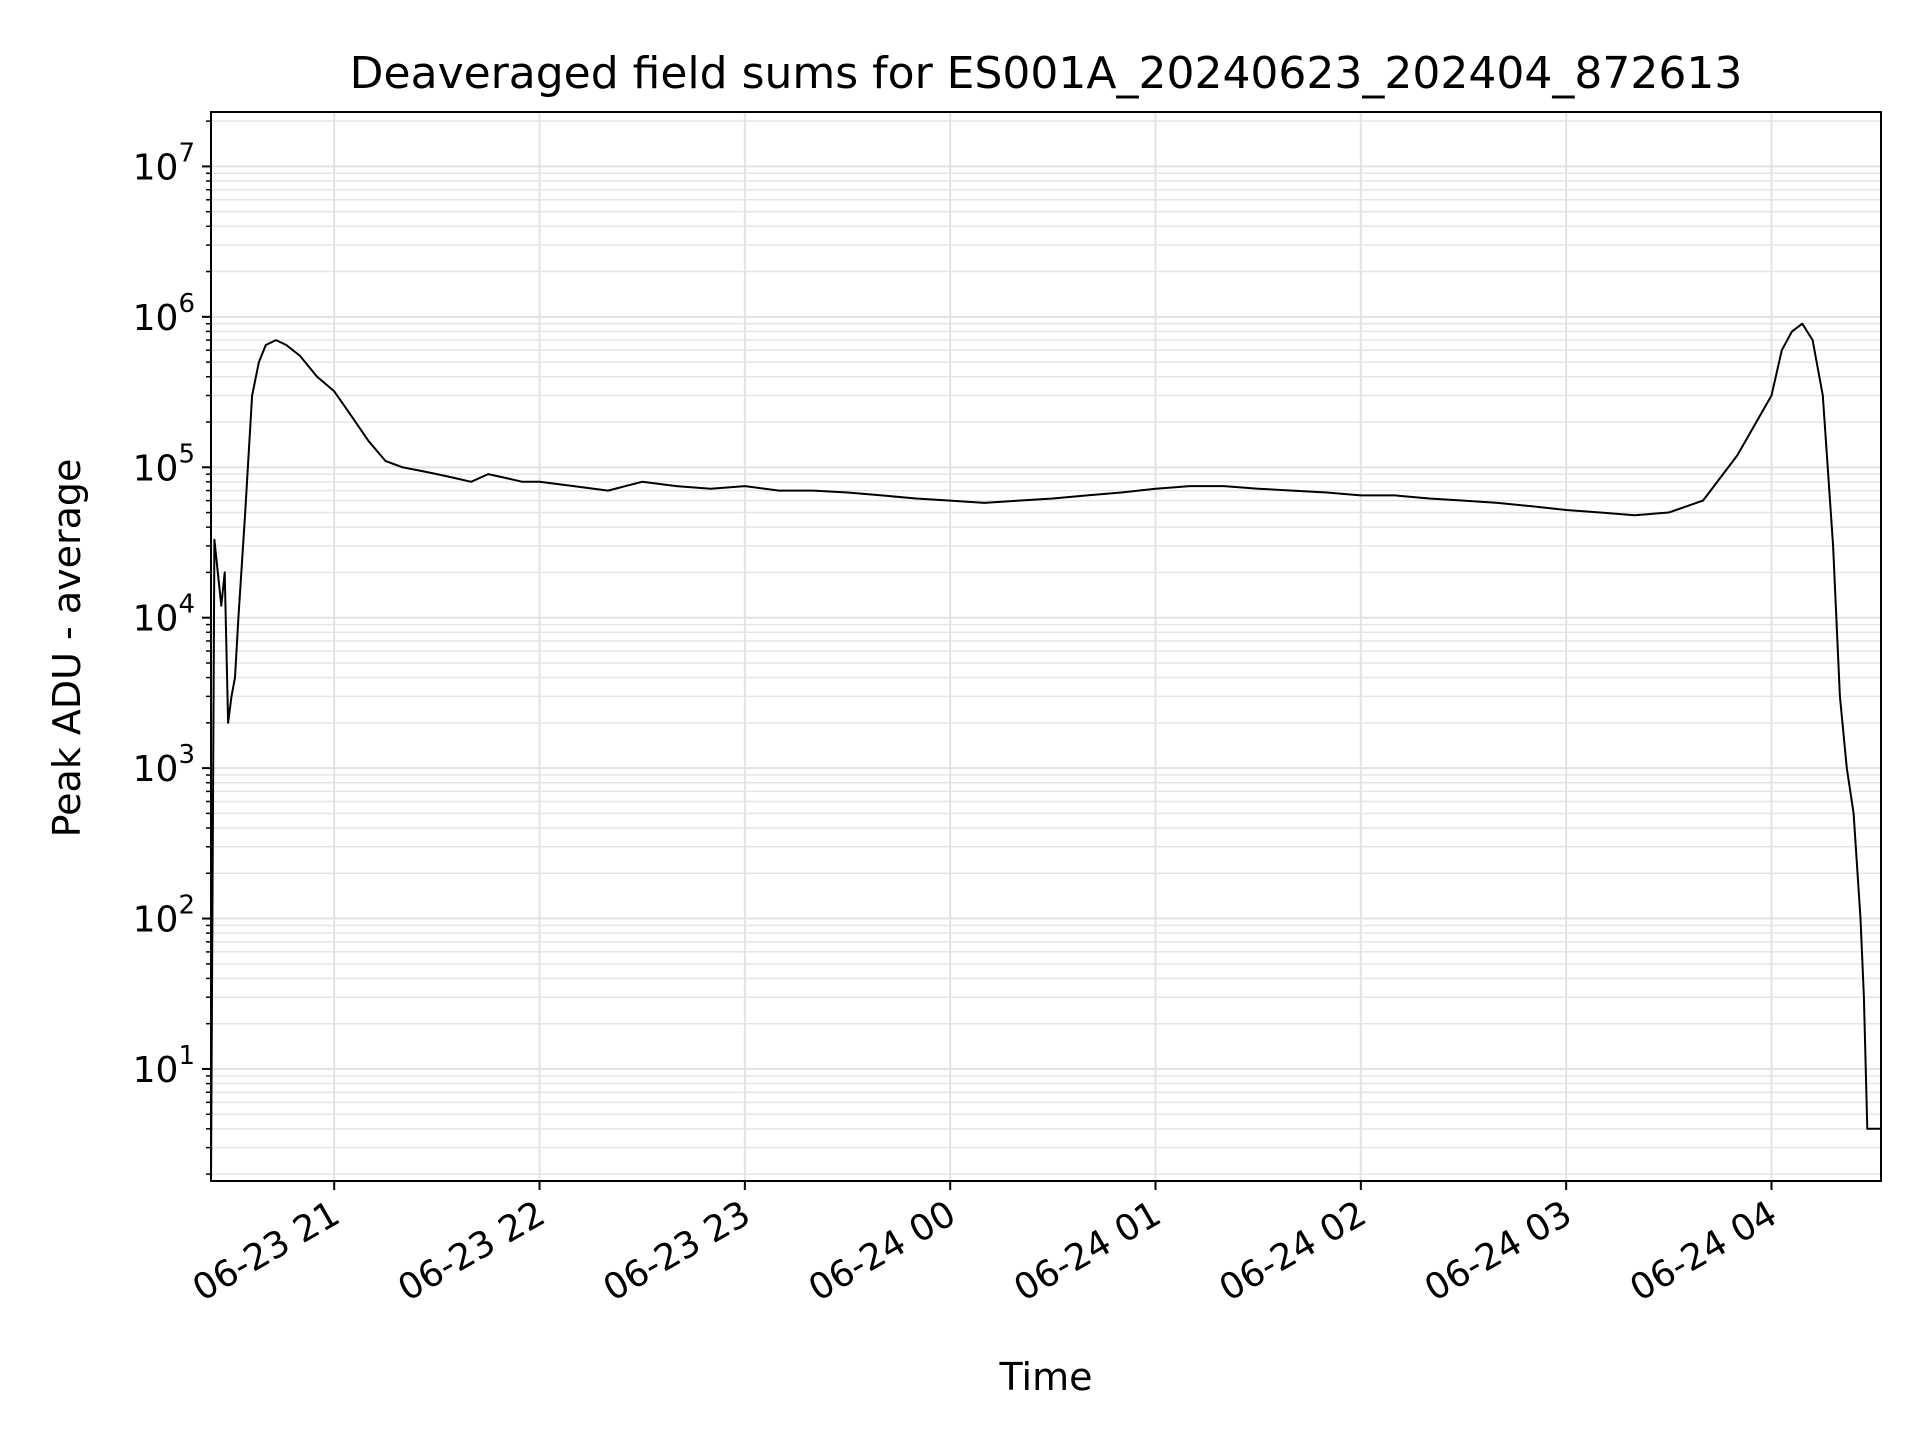  Describe the element at coordinates (1046, 1377) in the screenshot. I see `x-axis-label: Time` at that location.